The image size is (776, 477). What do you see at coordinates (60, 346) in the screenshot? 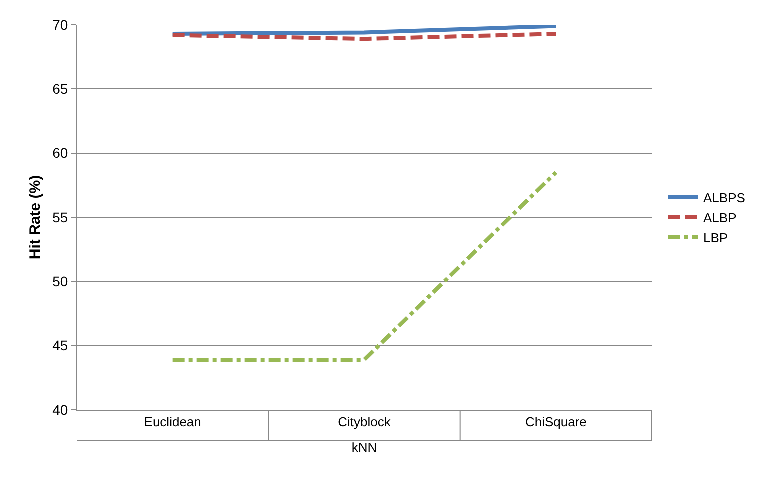
I see `y-tick-label: 45` at bounding box center [60, 346].